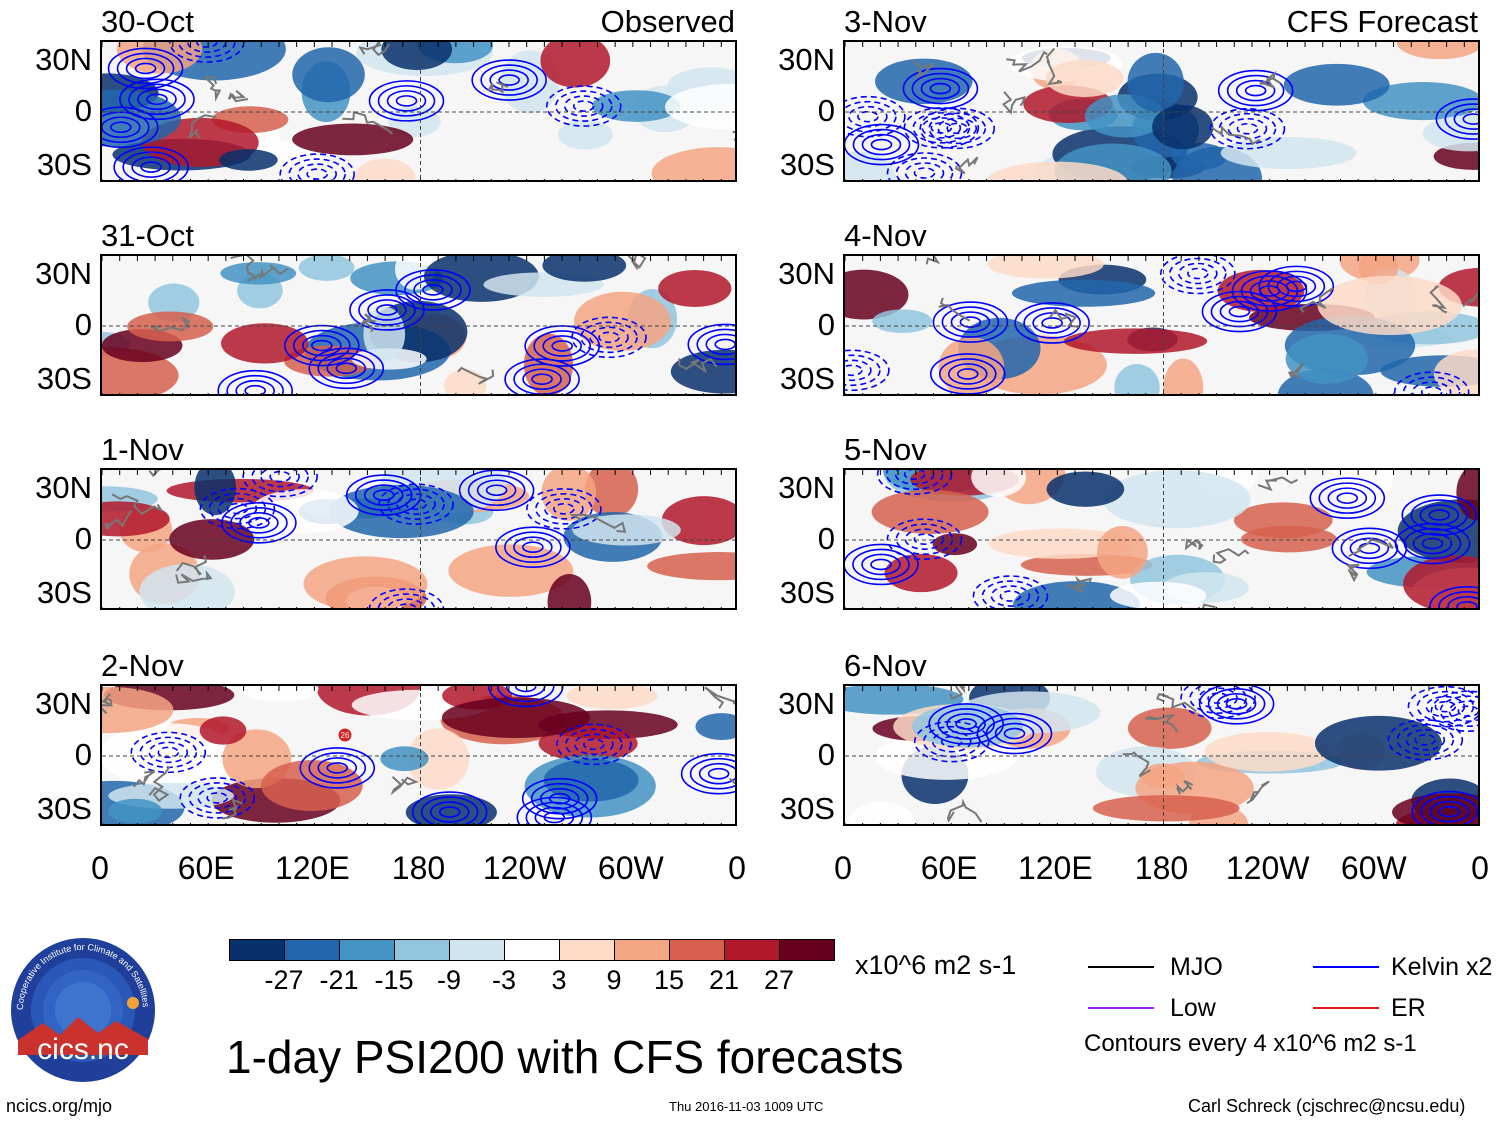 Image resolution: width=1510 pixels, height=1121 pixels. I want to click on colorbar-level-label: -15, so click(394, 980).